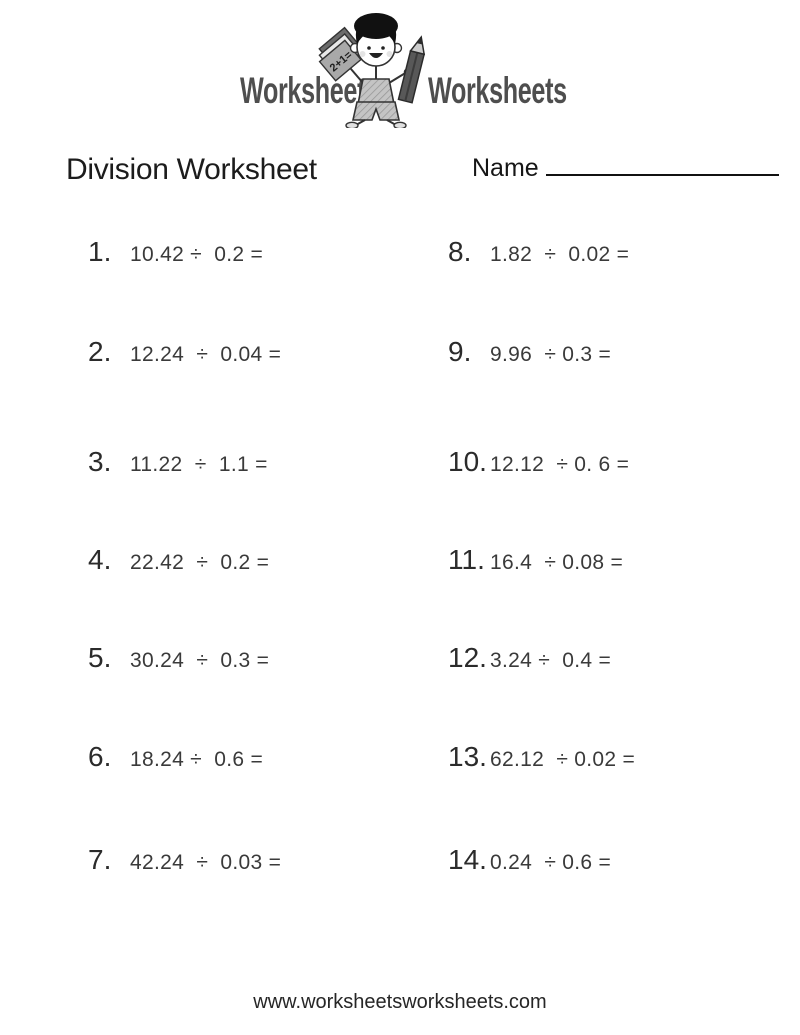 The image size is (800, 1035). I want to click on pencil-icon, so click(411, 69).